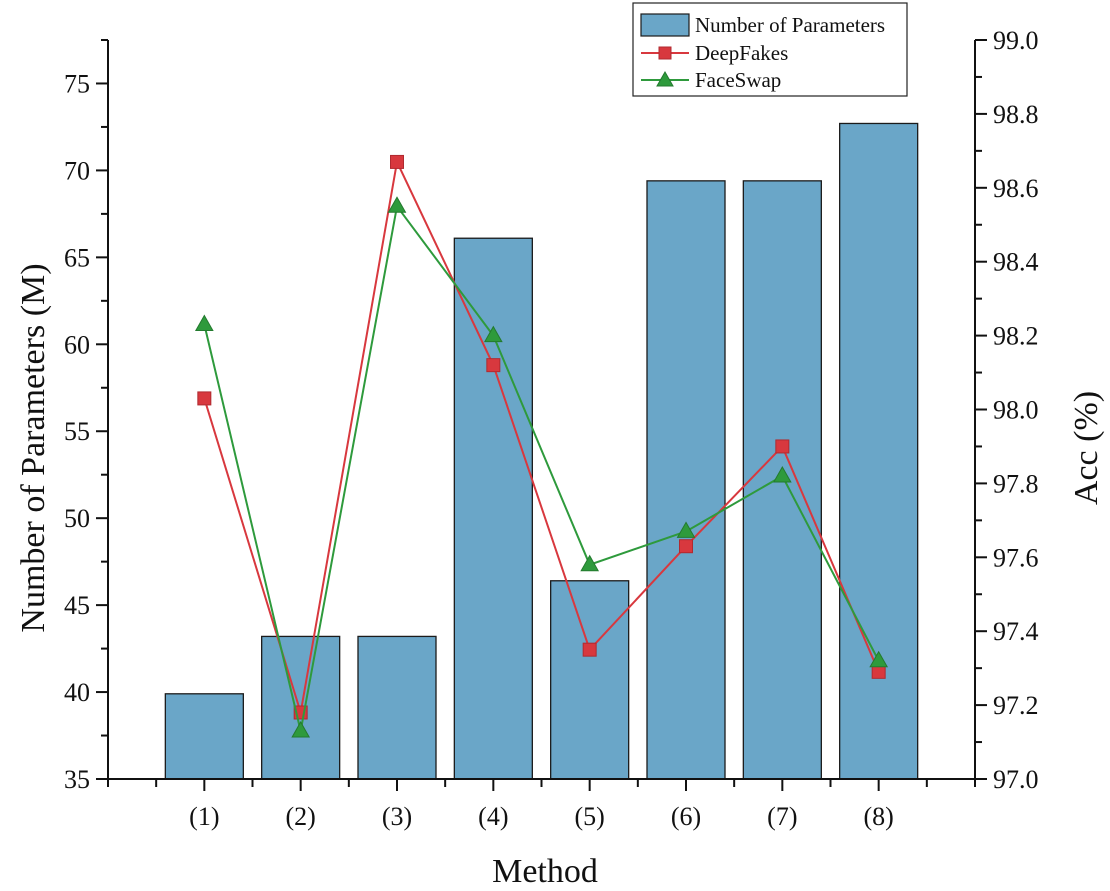 This screenshot has width=1110, height=891. I want to click on x-tick-label-6: (6), so click(686, 816).